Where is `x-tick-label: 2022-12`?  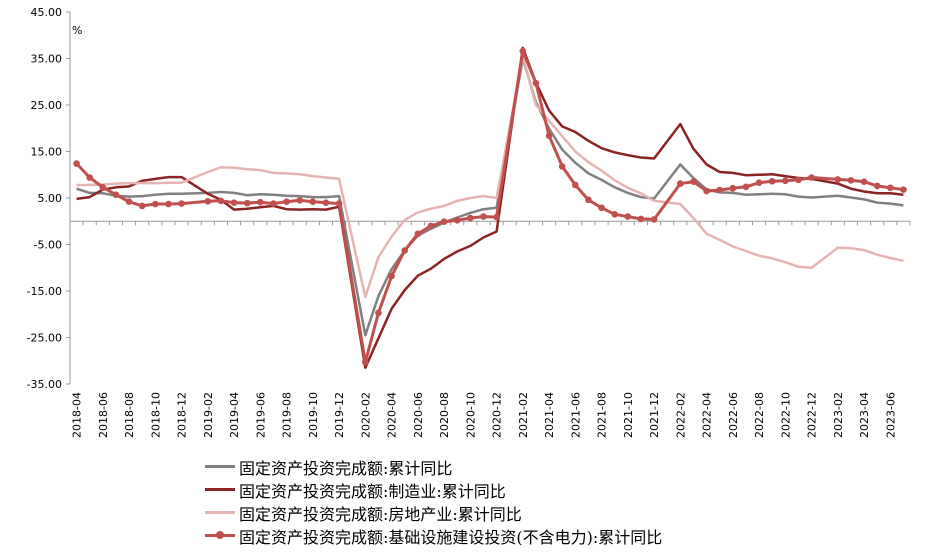
x-tick-label: 2022-12 is located at coordinates (812, 415).